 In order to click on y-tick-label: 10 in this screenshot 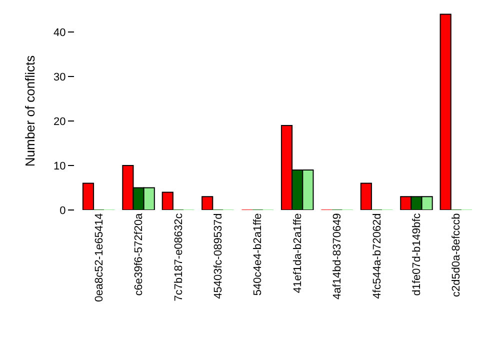, I will do `click(60, 166)`.